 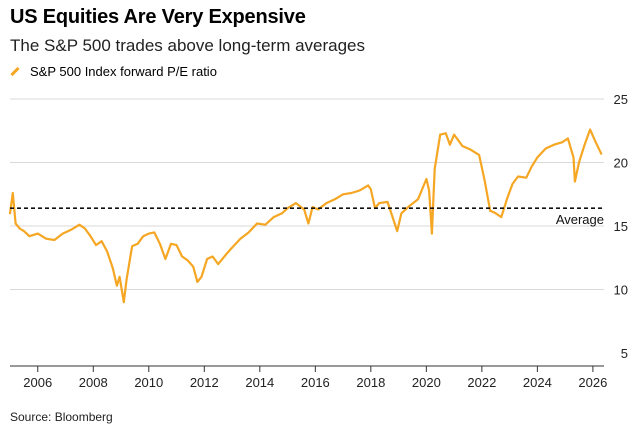 I want to click on reference-layer: Average, so click(x=307, y=217).